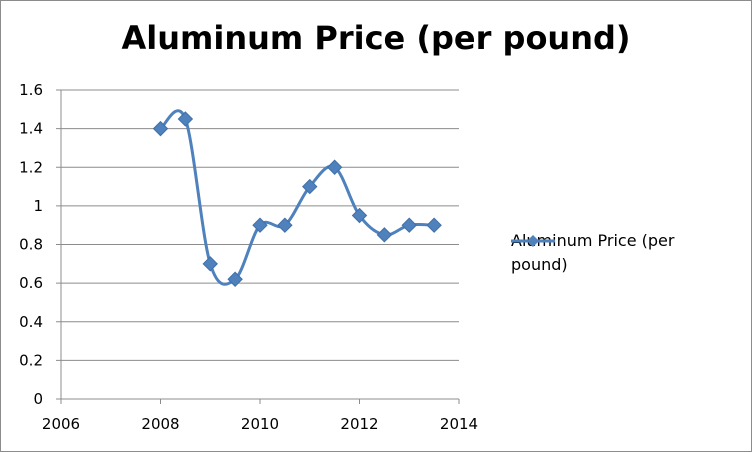 The image size is (752, 452). I want to click on chart-title: Aluminum Price (per pound), so click(376, 38).